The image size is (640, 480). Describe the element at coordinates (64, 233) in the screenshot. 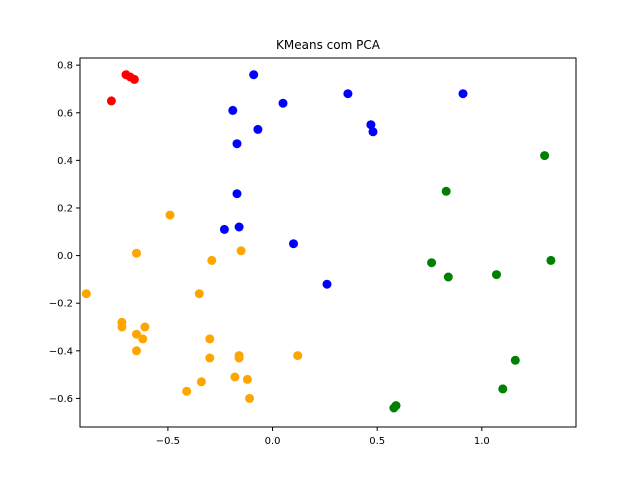

I see `y-axis: −0.6 −0.4 −0.2 0.0 0.2 0.4 0.6 0.8` at that location.